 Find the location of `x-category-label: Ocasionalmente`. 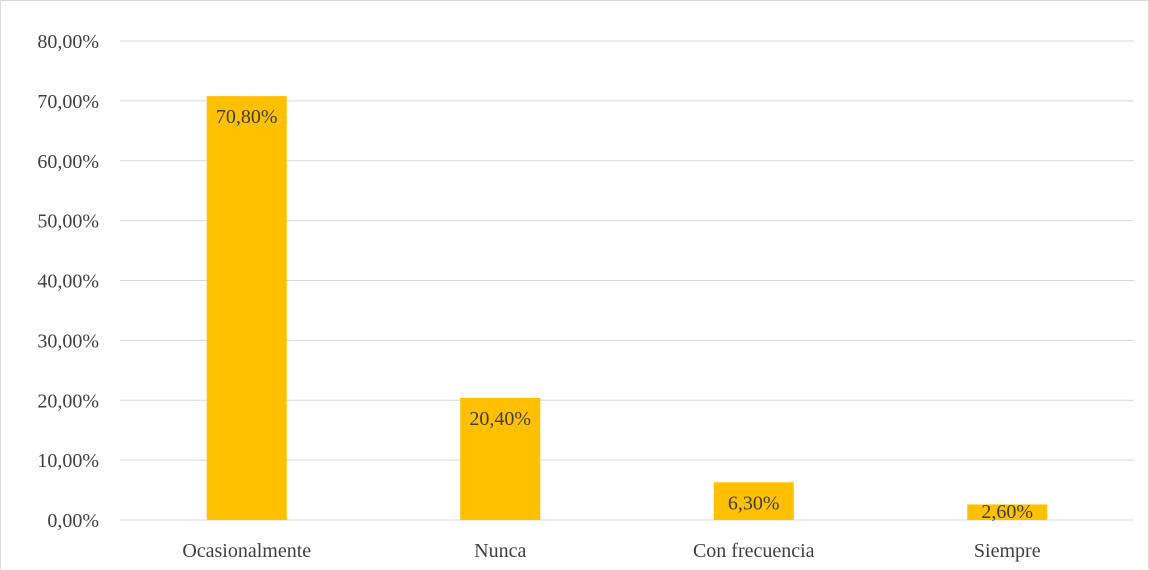

x-category-label: Ocasionalmente is located at coordinates (246, 551).